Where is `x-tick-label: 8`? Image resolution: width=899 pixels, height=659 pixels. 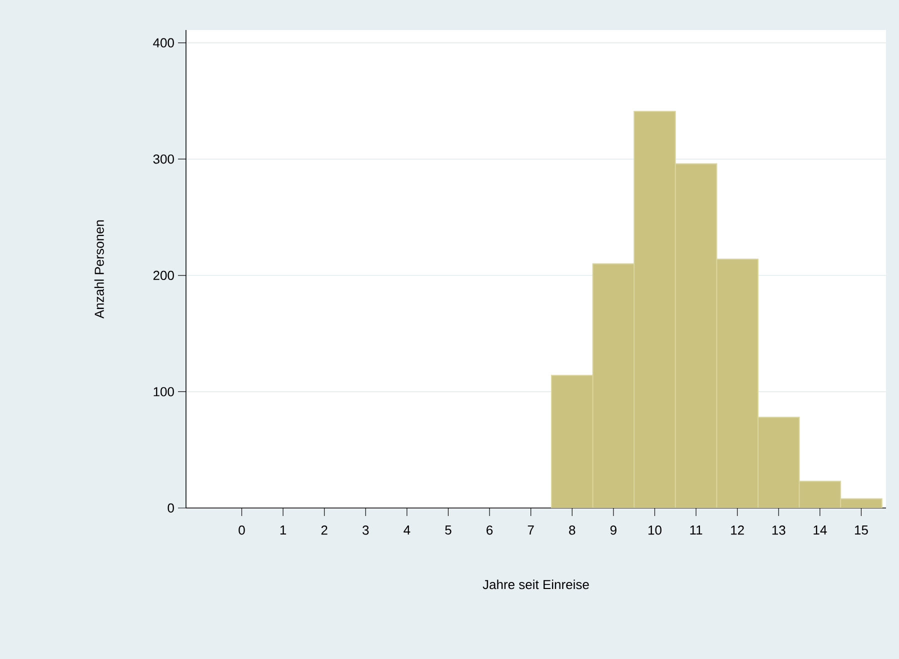
x-tick-label: 8 is located at coordinates (572, 530).